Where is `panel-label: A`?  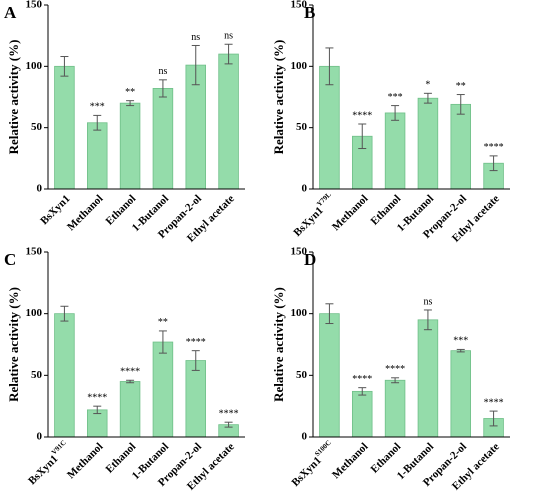
panel-label: A is located at coordinates (10, 12).